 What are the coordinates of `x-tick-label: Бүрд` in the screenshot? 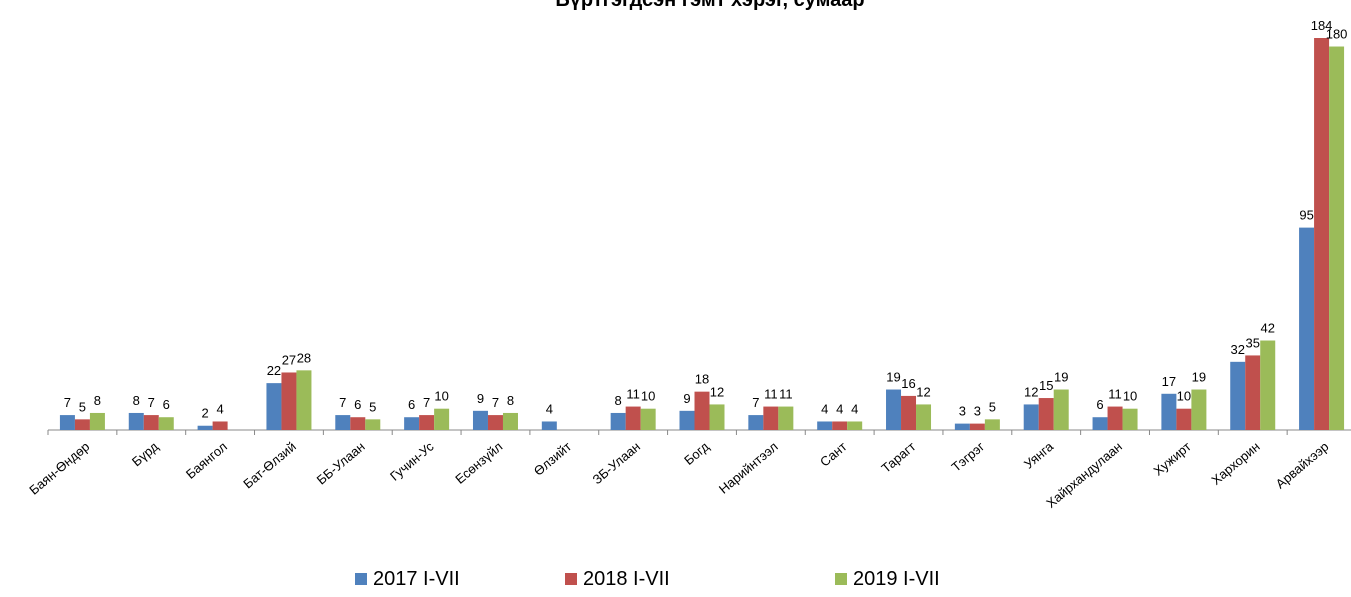 It's located at (145, 454).